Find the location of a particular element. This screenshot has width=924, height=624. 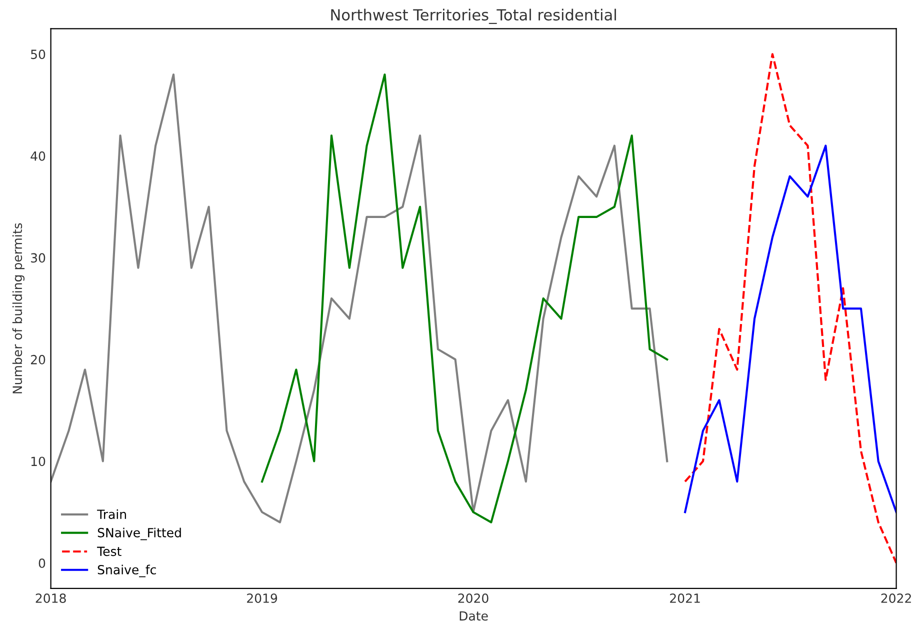

legend-label: Snaive_fc is located at coordinates (127, 571).